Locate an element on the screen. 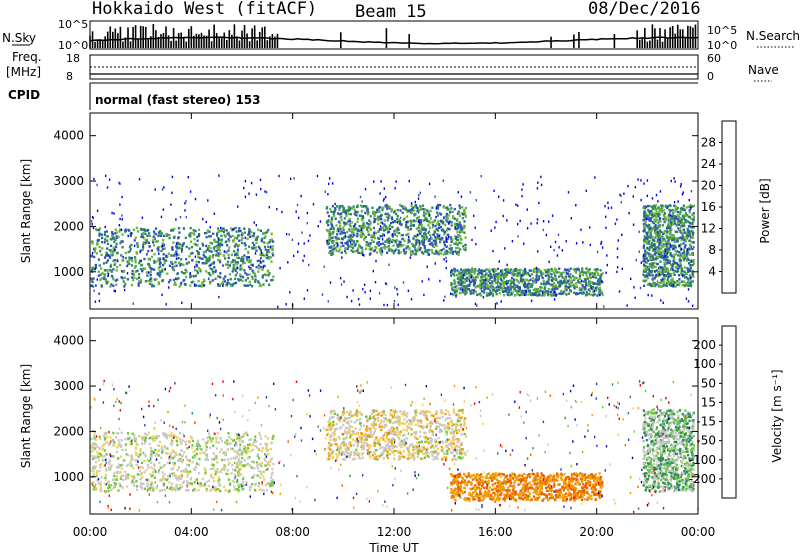  freq-label-1: Freq. is located at coordinates (27, 57).